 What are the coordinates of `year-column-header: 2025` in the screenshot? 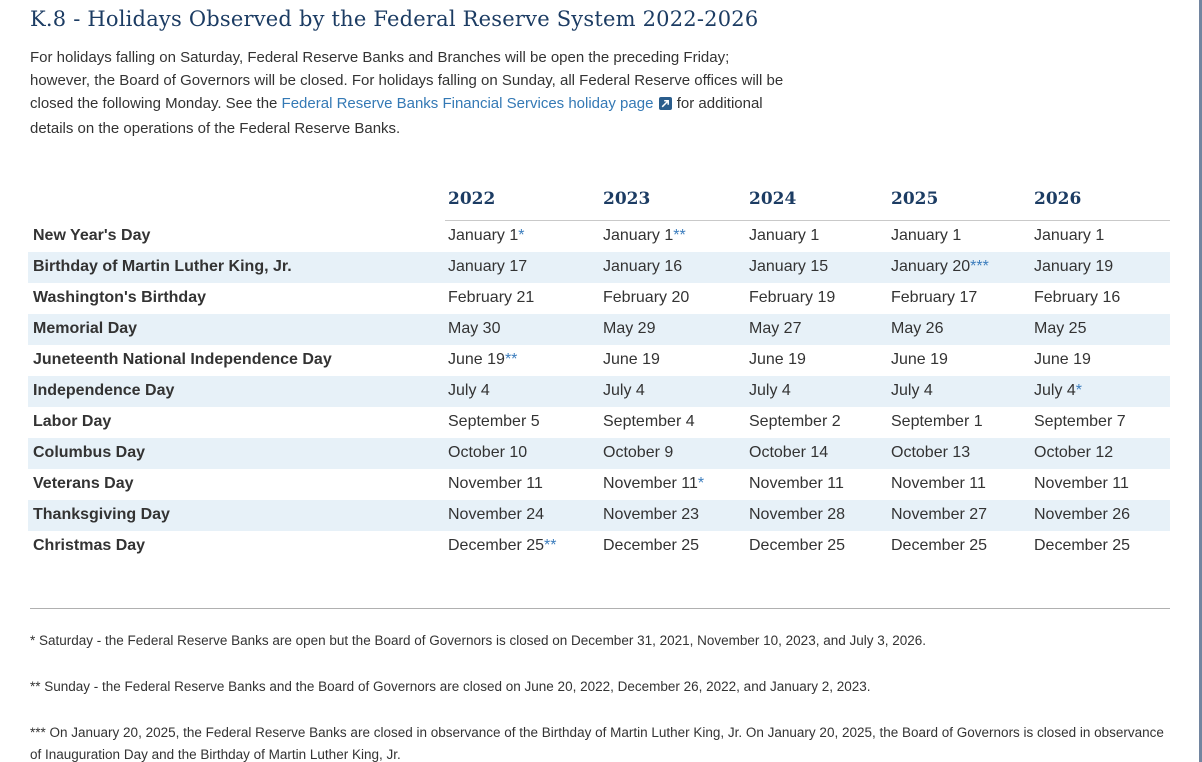 It's located at (959, 205).